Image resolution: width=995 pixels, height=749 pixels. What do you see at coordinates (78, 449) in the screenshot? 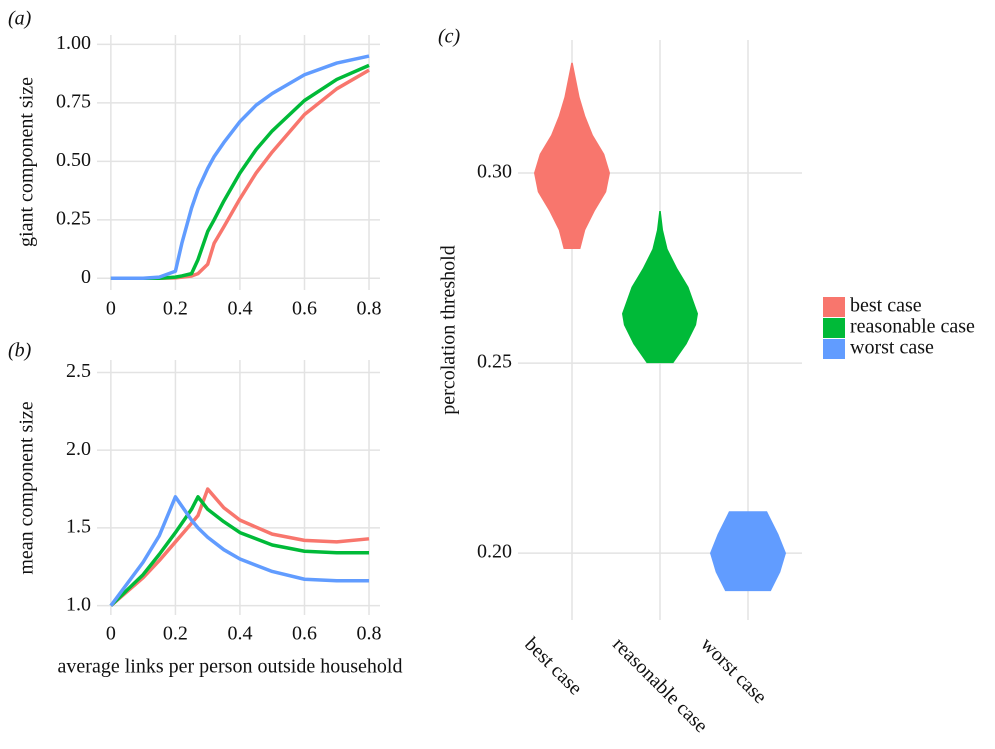
I see `y-tick-label: 2.0` at bounding box center [78, 449].